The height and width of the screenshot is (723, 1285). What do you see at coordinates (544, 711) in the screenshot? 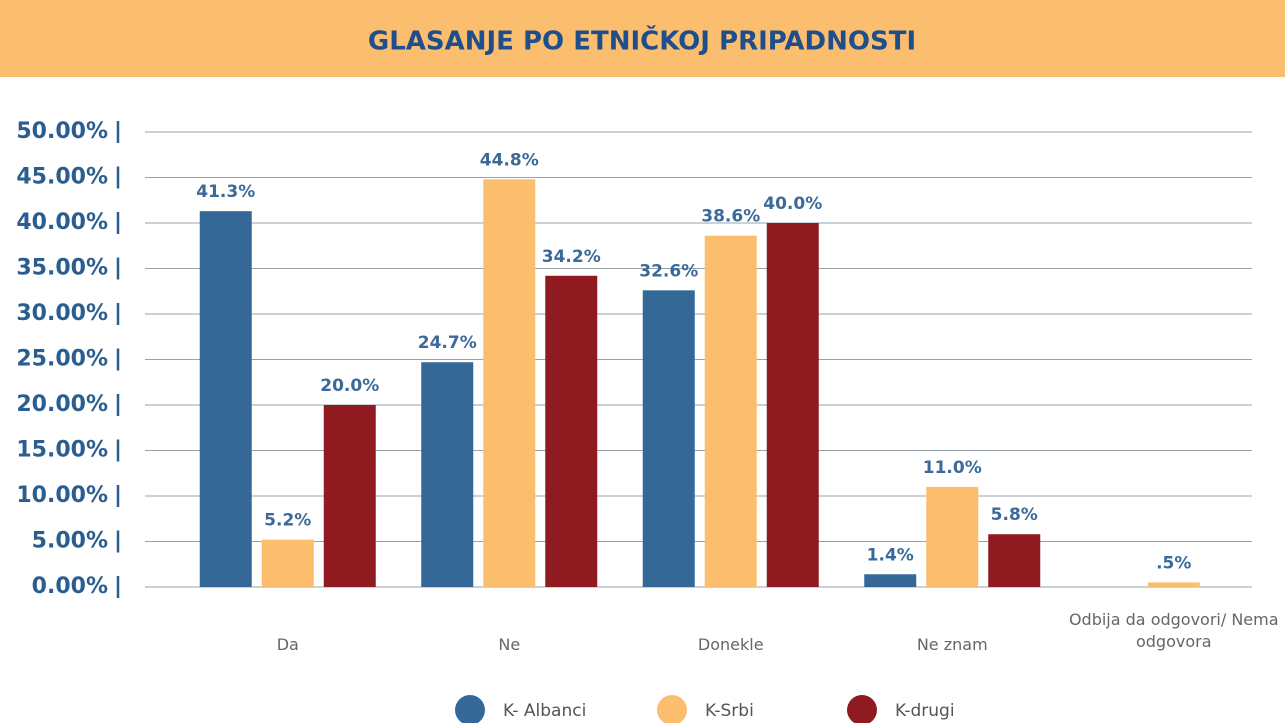
I see `legend-label: K- Albanci` at bounding box center [544, 711].